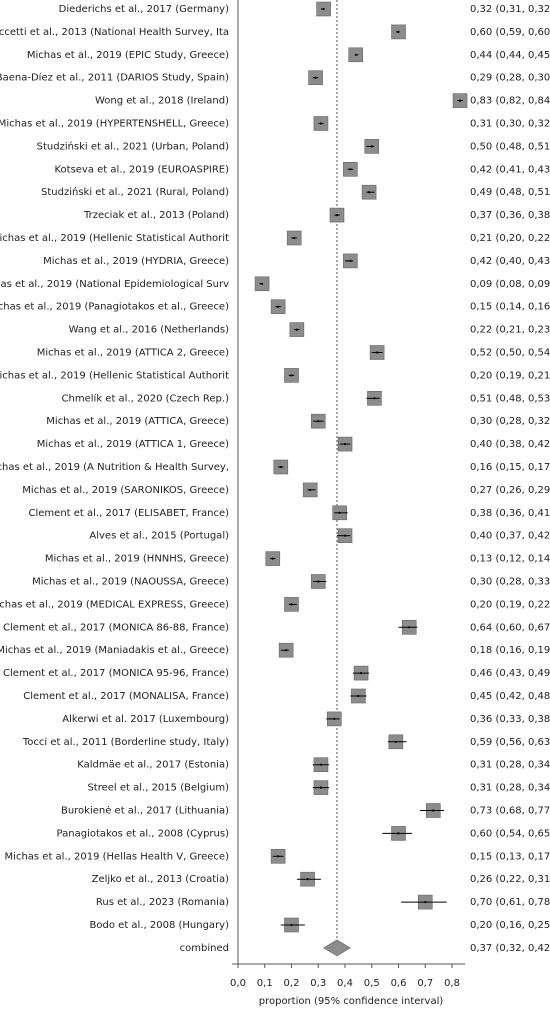 This screenshot has height=1013, width=550. What do you see at coordinates (265, 983) in the screenshot?
I see `x-tick-label: 0,1` at bounding box center [265, 983].